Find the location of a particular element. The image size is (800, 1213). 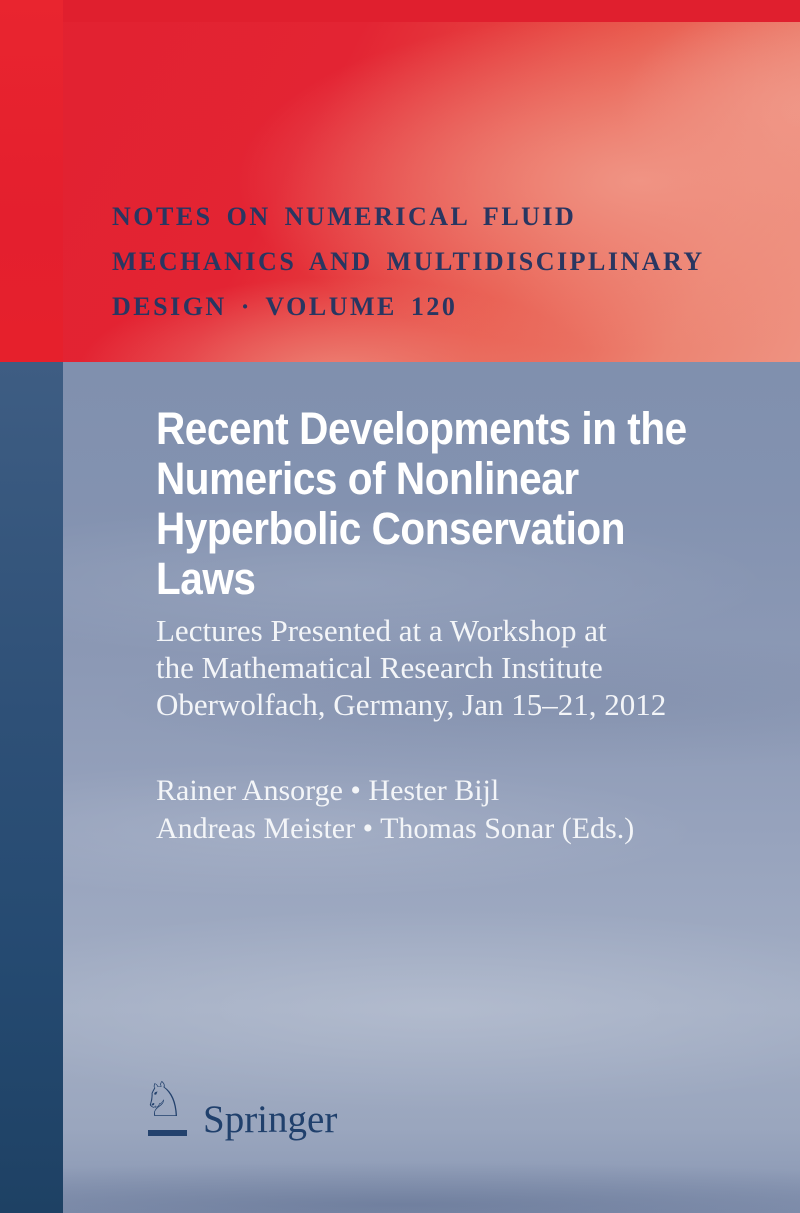

series-title-line: DESIGN · VOLUME 120 is located at coordinates (285, 306).